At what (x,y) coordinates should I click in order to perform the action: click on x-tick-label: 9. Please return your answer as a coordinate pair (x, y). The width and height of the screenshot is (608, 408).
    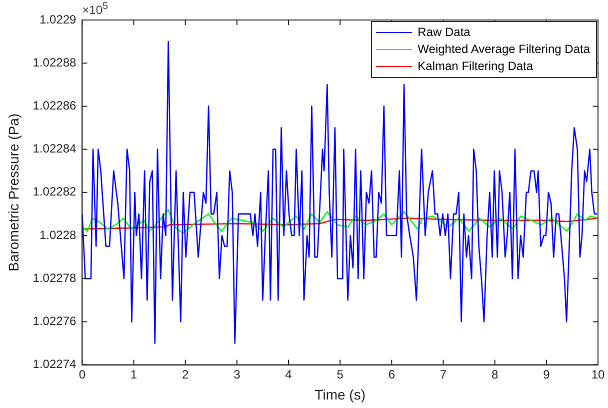
    Looking at the image, I should click on (546, 374).